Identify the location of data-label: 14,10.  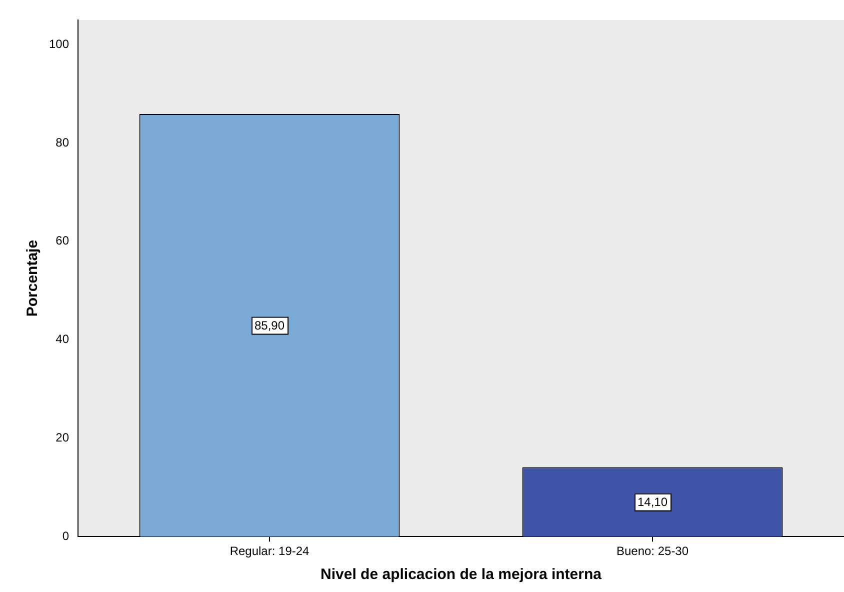
(652, 502).